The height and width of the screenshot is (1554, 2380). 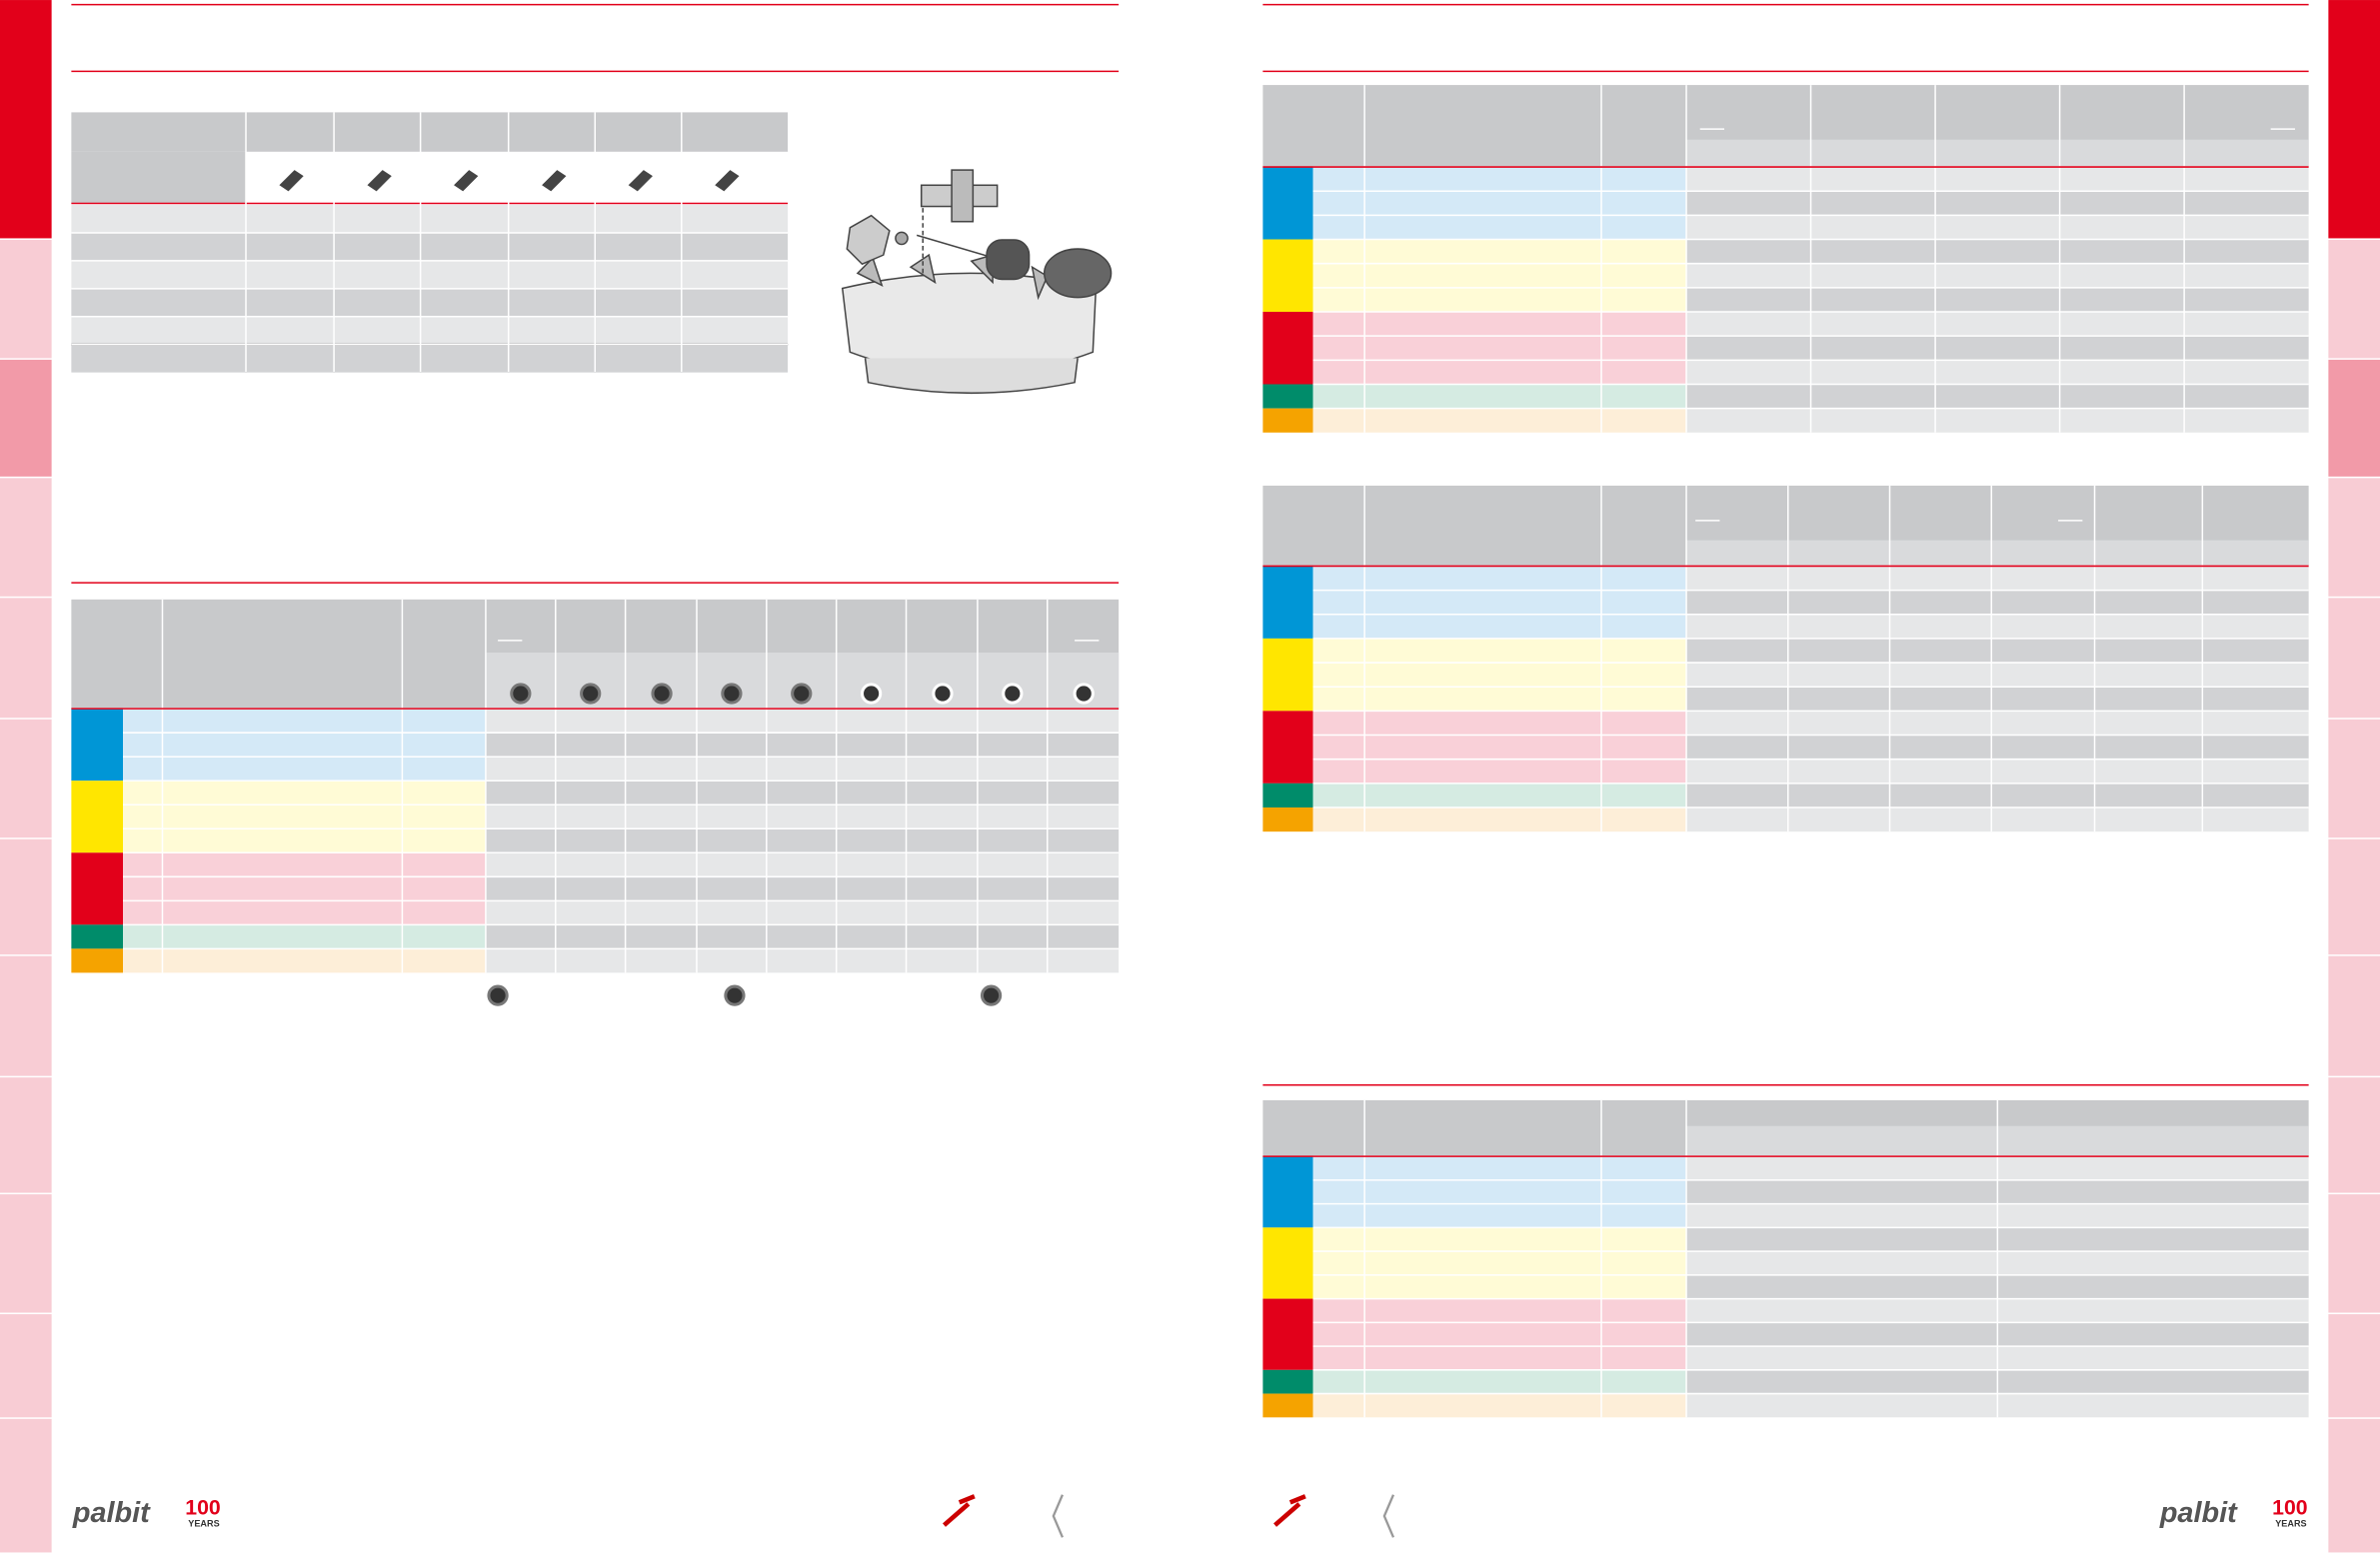 I want to click on icon-row, so click(x=517, y=177).